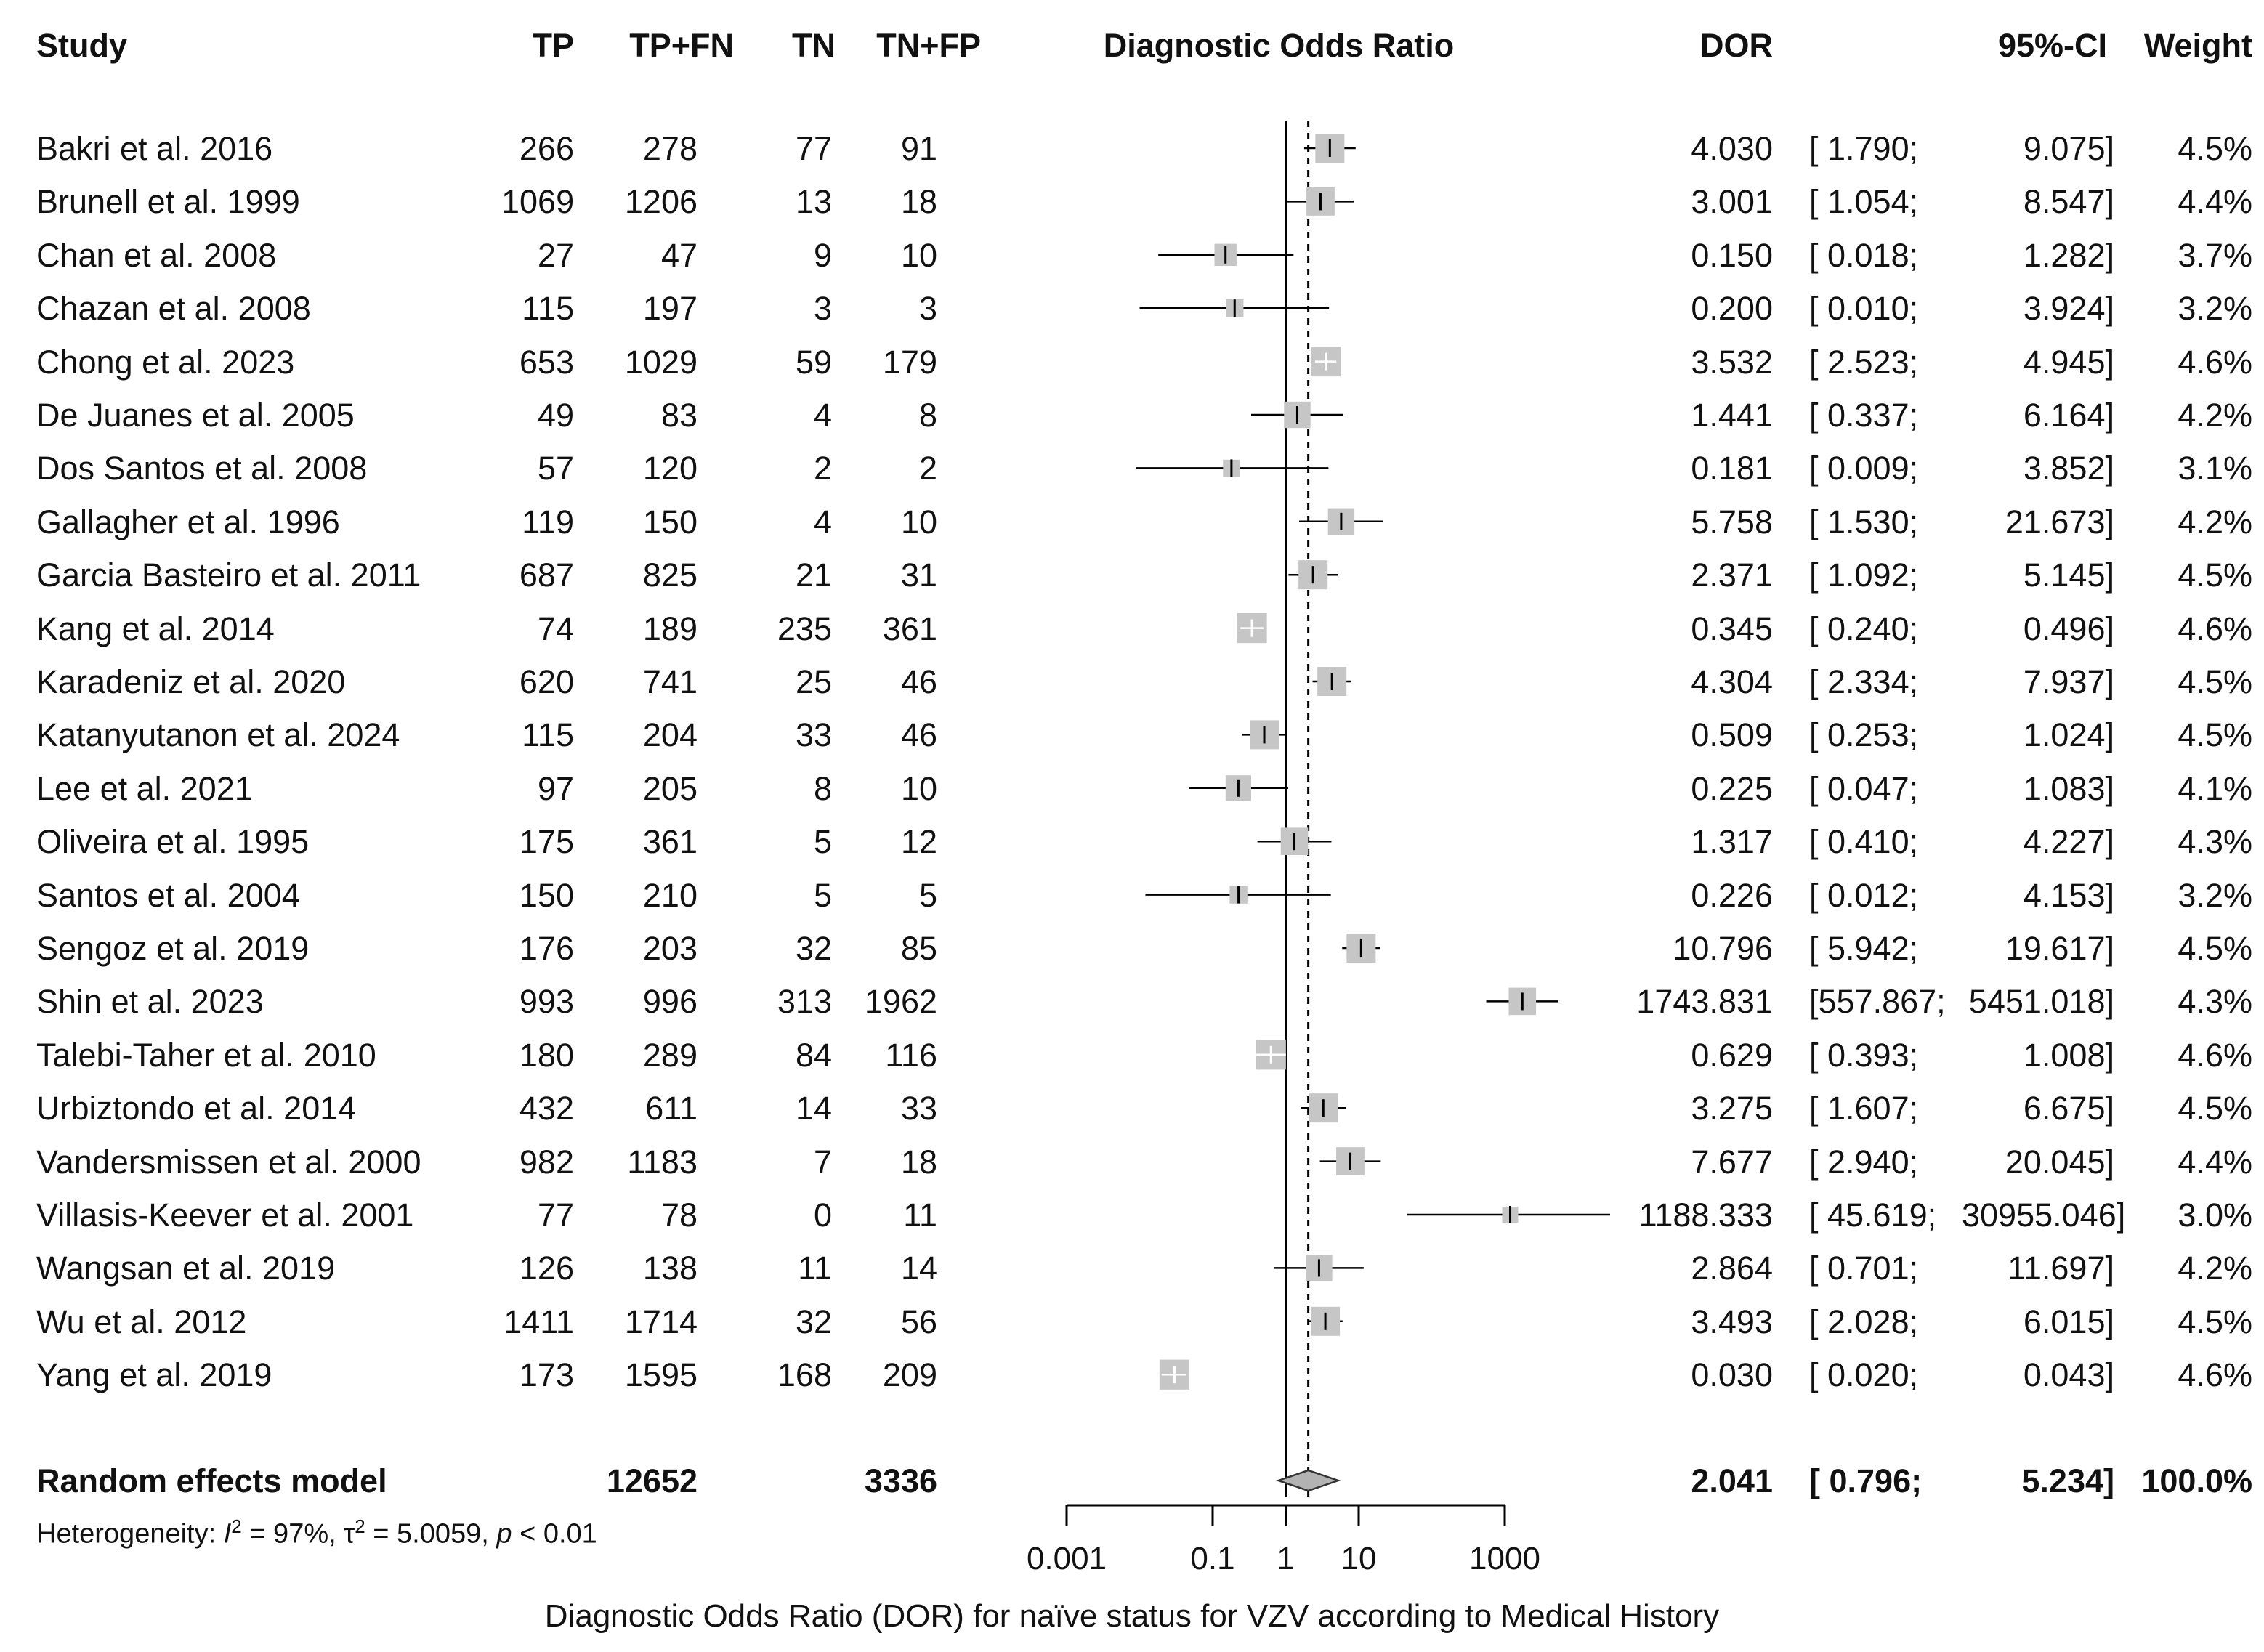 The height and width of the screenshot is (1652, 2264). I want to click on ci-lower: [ 0.701;, so click(1864, 1268).